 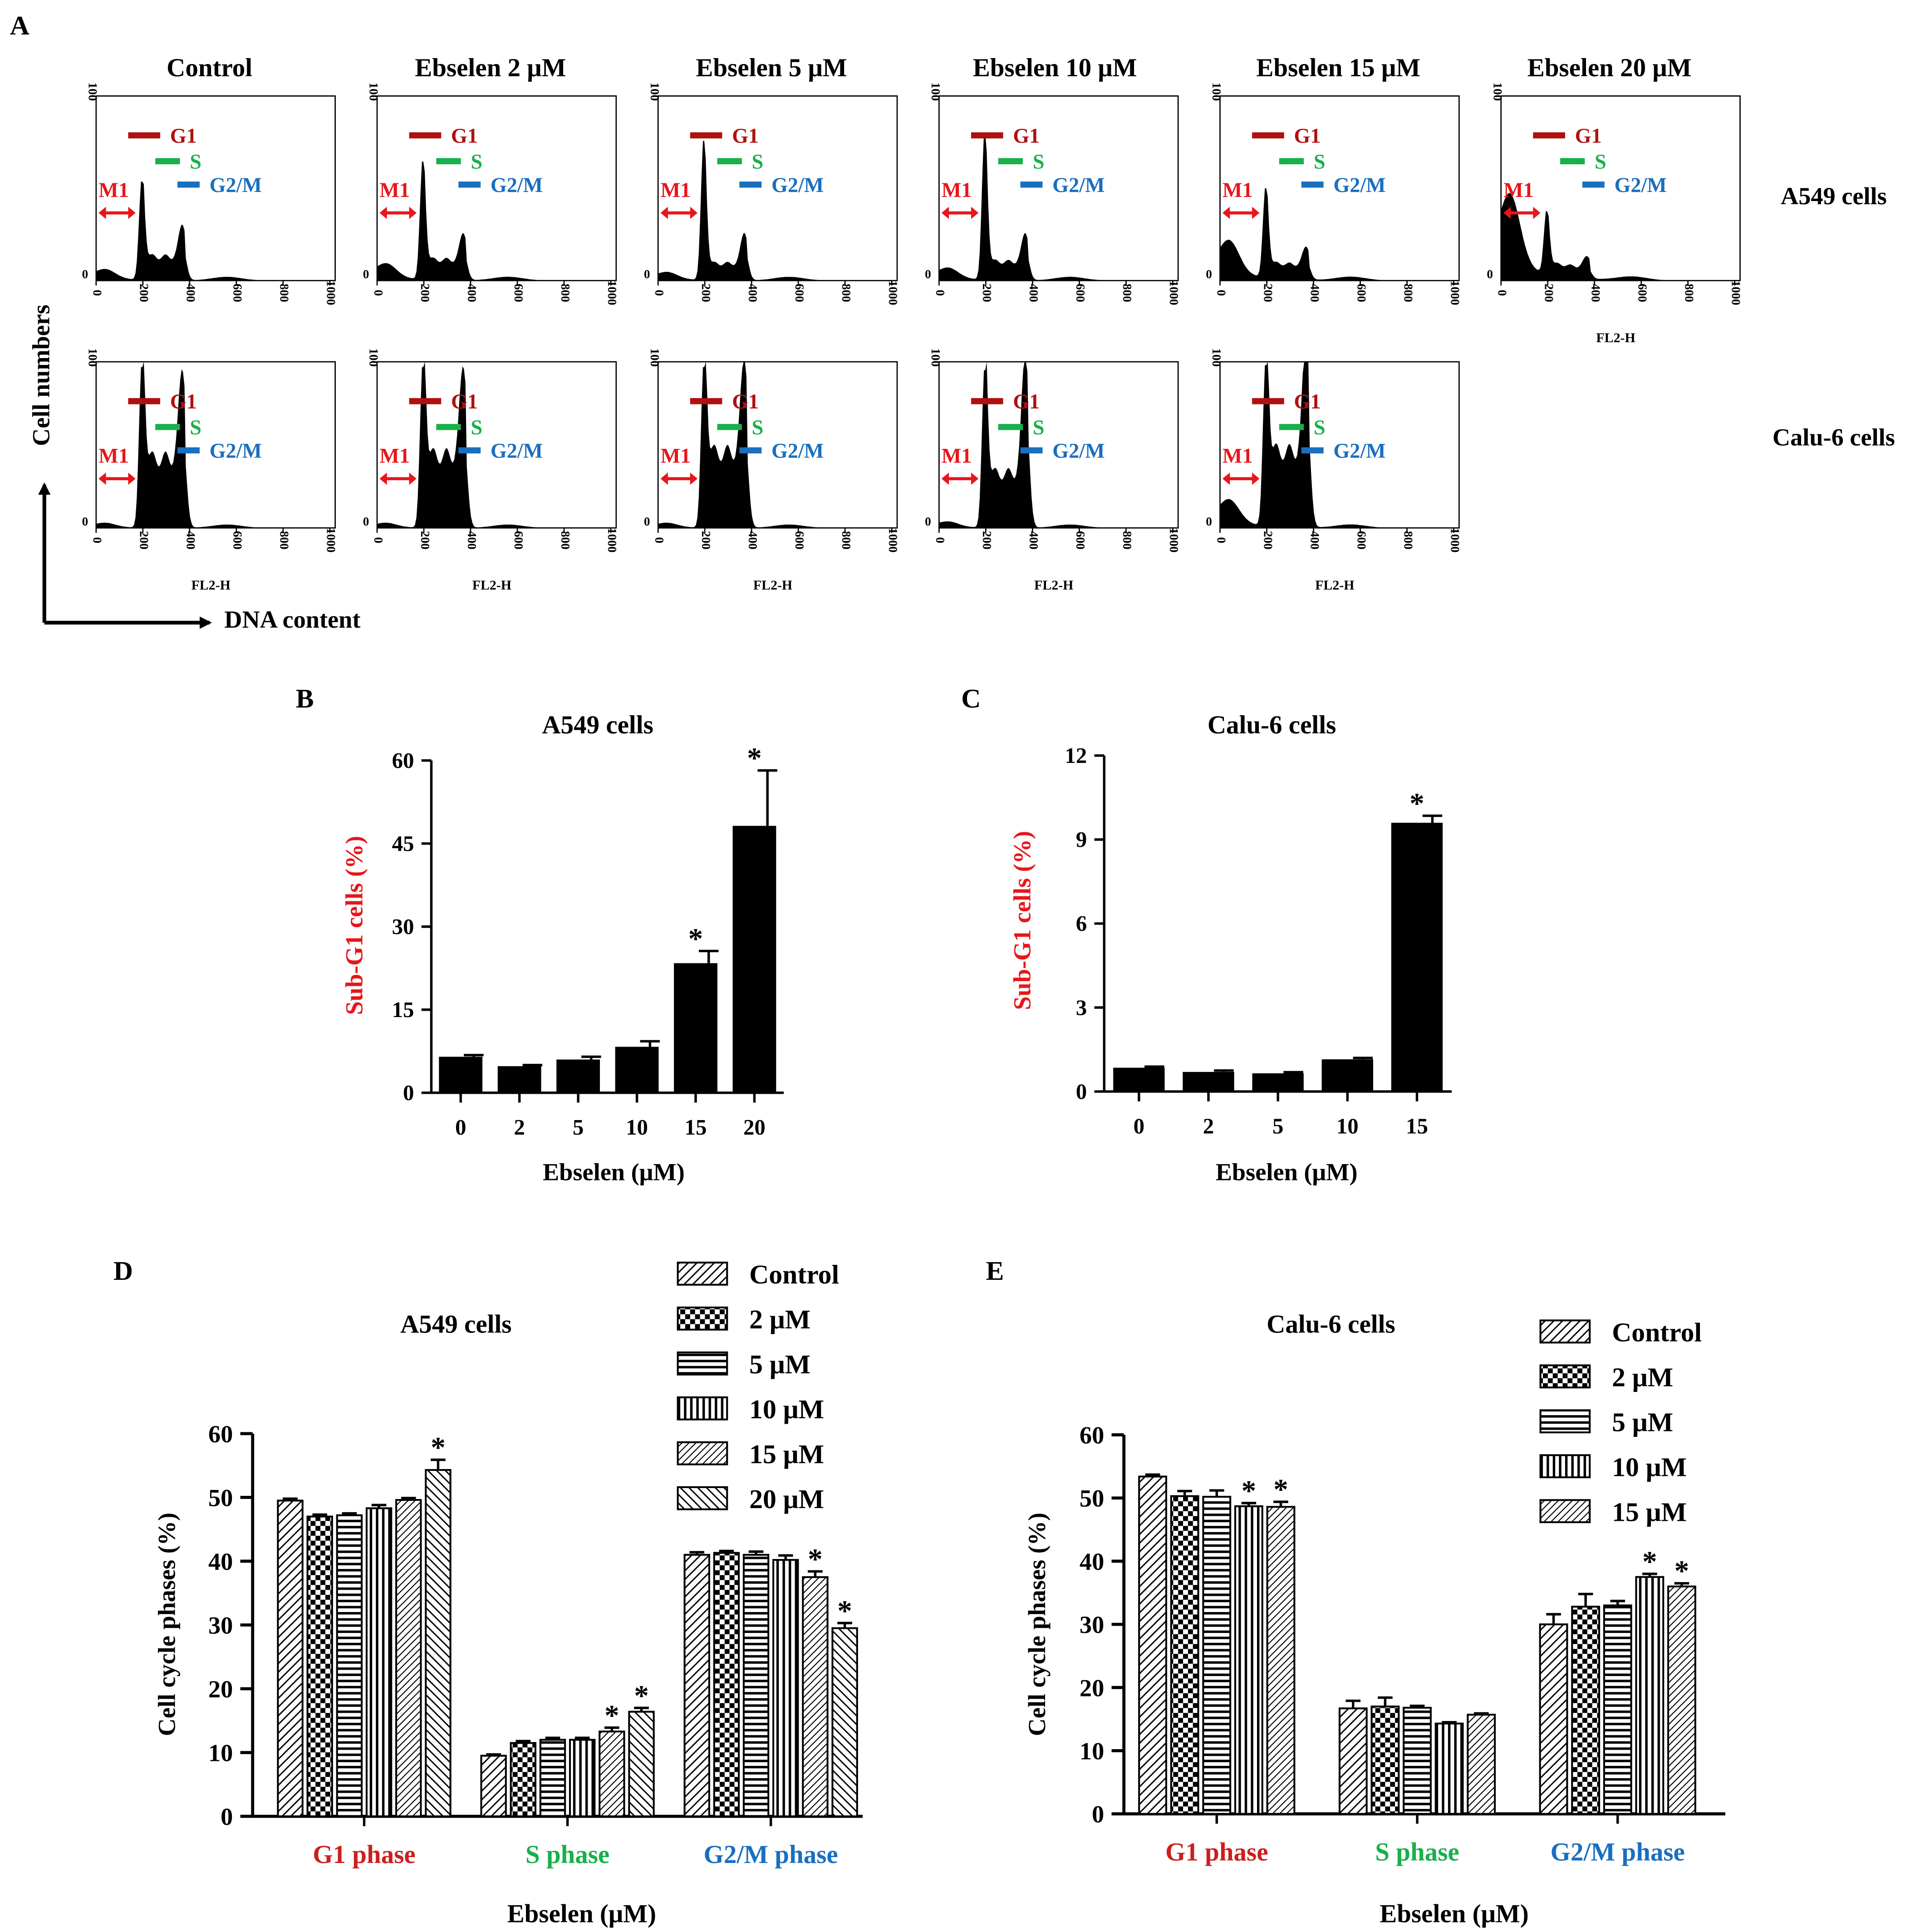 What do you see at coordinates (1417, 1852) in the screenshot?
I see `x-category-label: S phase` at bounding box center [1417, 1852].